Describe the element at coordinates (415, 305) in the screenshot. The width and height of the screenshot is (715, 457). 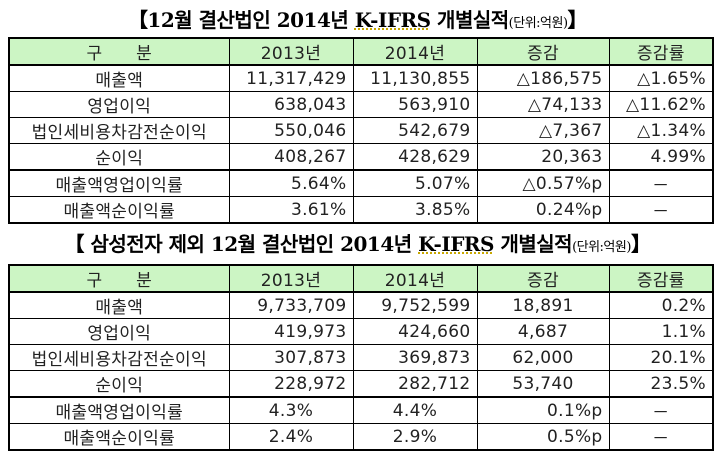
I see `cell-2014: 9,752,599` at that location.